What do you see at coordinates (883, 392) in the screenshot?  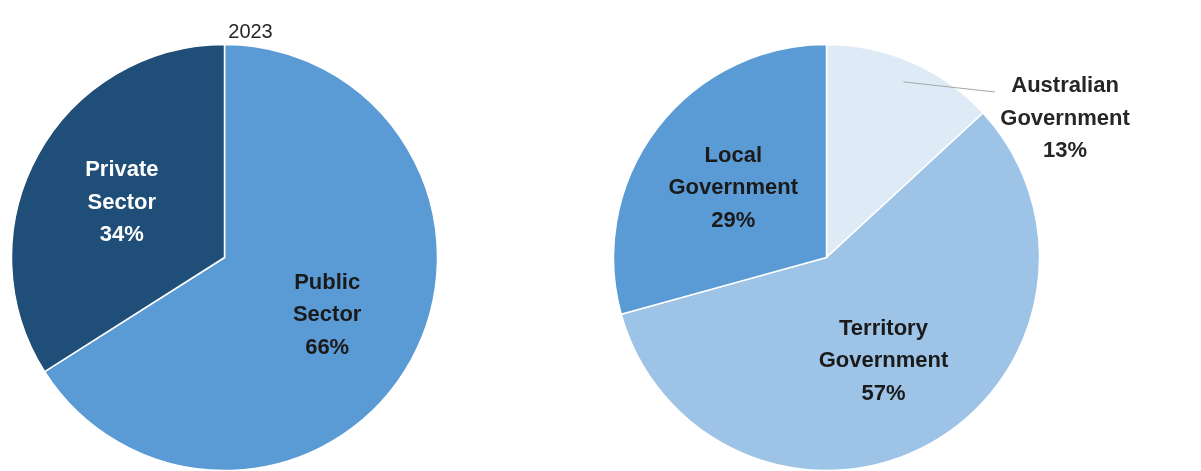 I see `data-label: 57%` at bounding box center [883, 392].